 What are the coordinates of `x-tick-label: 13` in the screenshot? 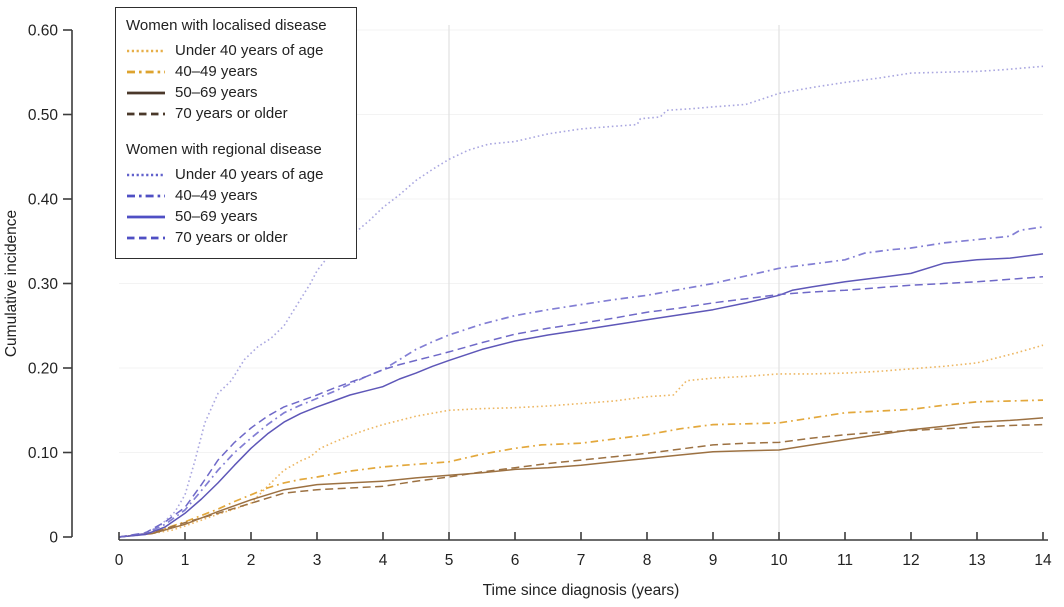 It's located at (976, 560).